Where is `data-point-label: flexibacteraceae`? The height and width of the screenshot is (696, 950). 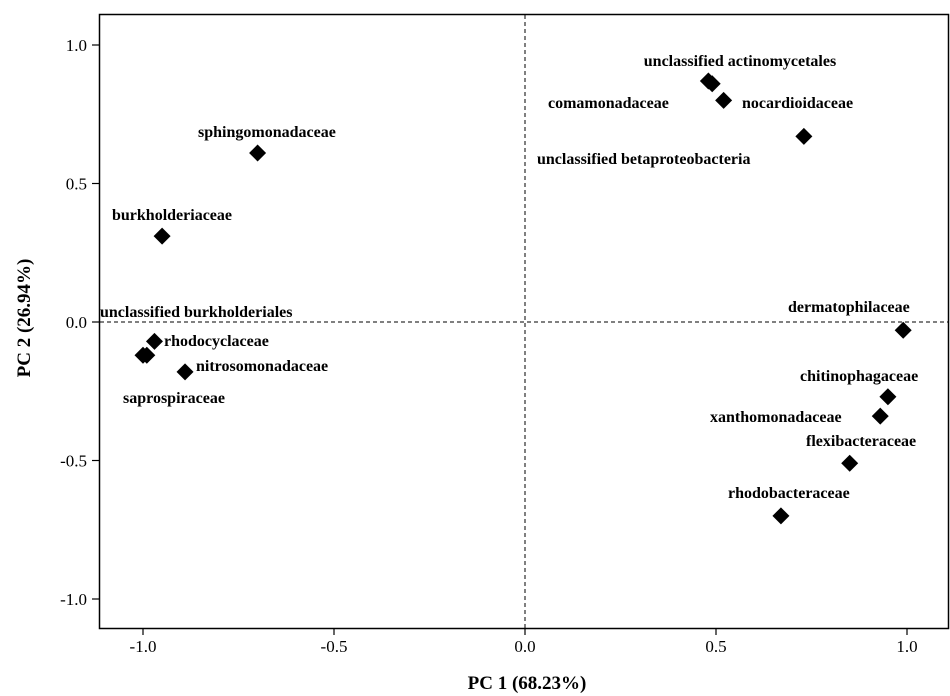
data-point-label: flexibacteraceae is located at coordinates (861, 441).